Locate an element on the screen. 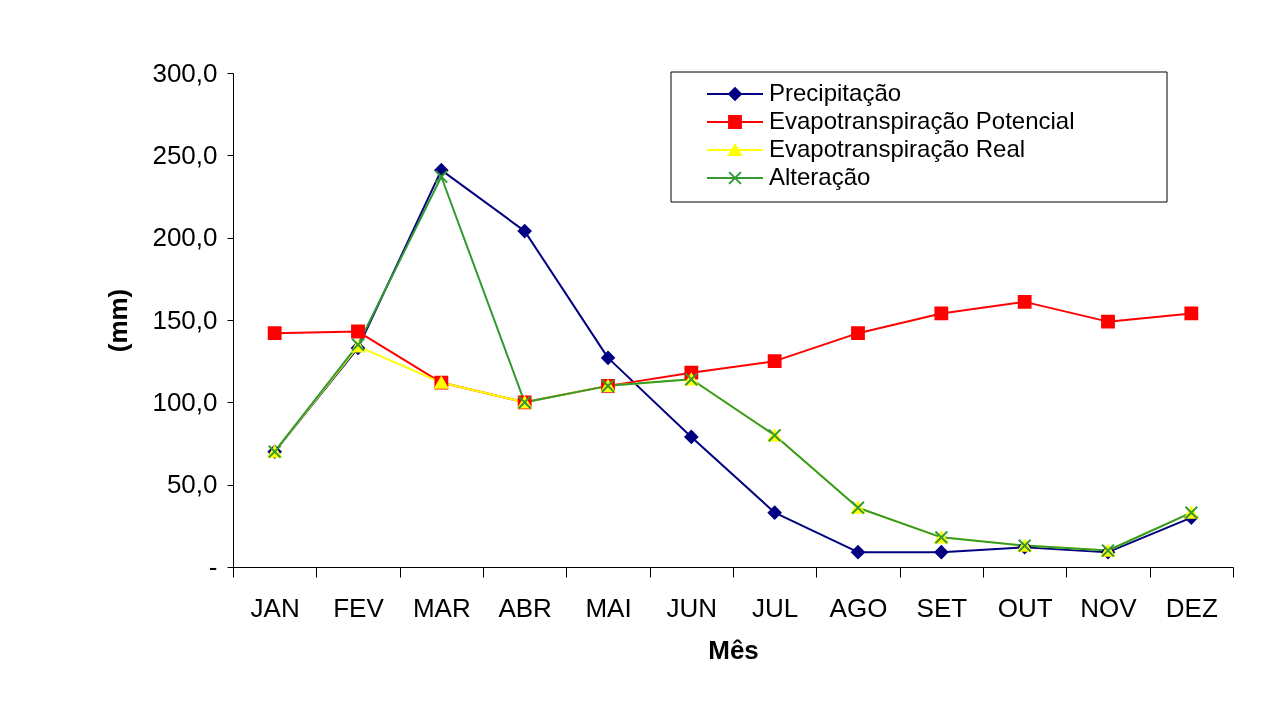 The height and width of the screenshot is (704, 1271). x-tick-label: JAN is located at coordinates (275, 607).